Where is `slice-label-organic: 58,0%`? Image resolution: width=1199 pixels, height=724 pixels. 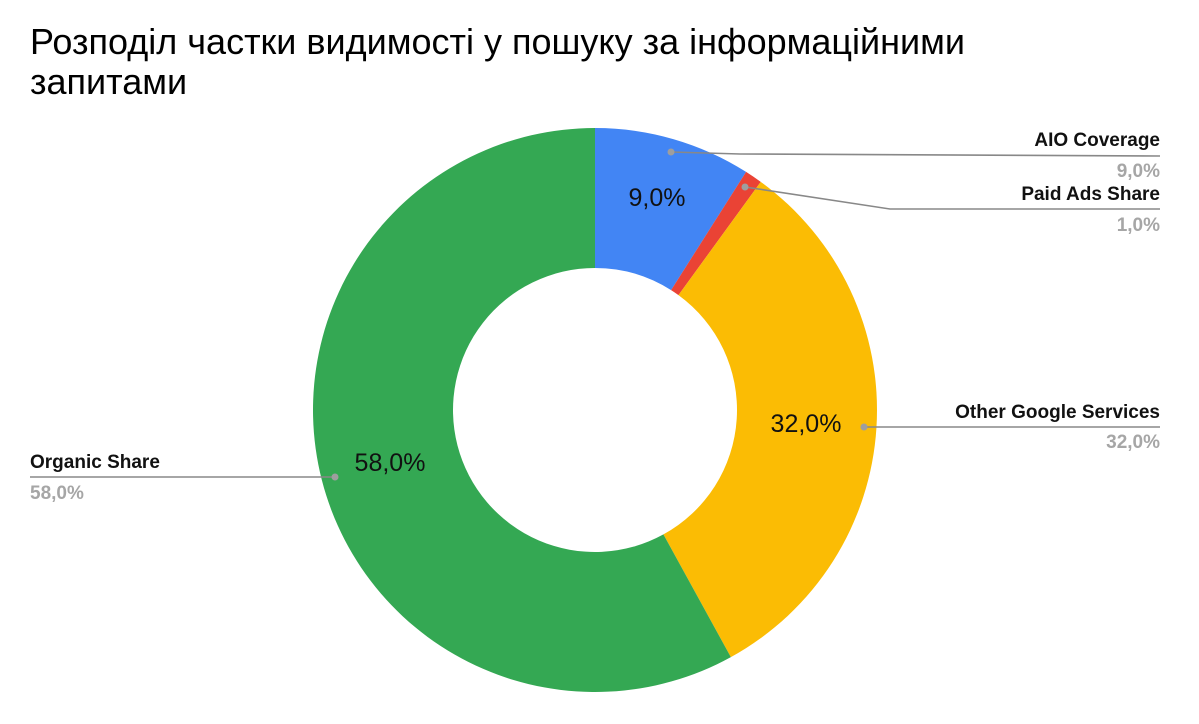 slice-label-organic: 58,0% is located at coordinates (390, 463).